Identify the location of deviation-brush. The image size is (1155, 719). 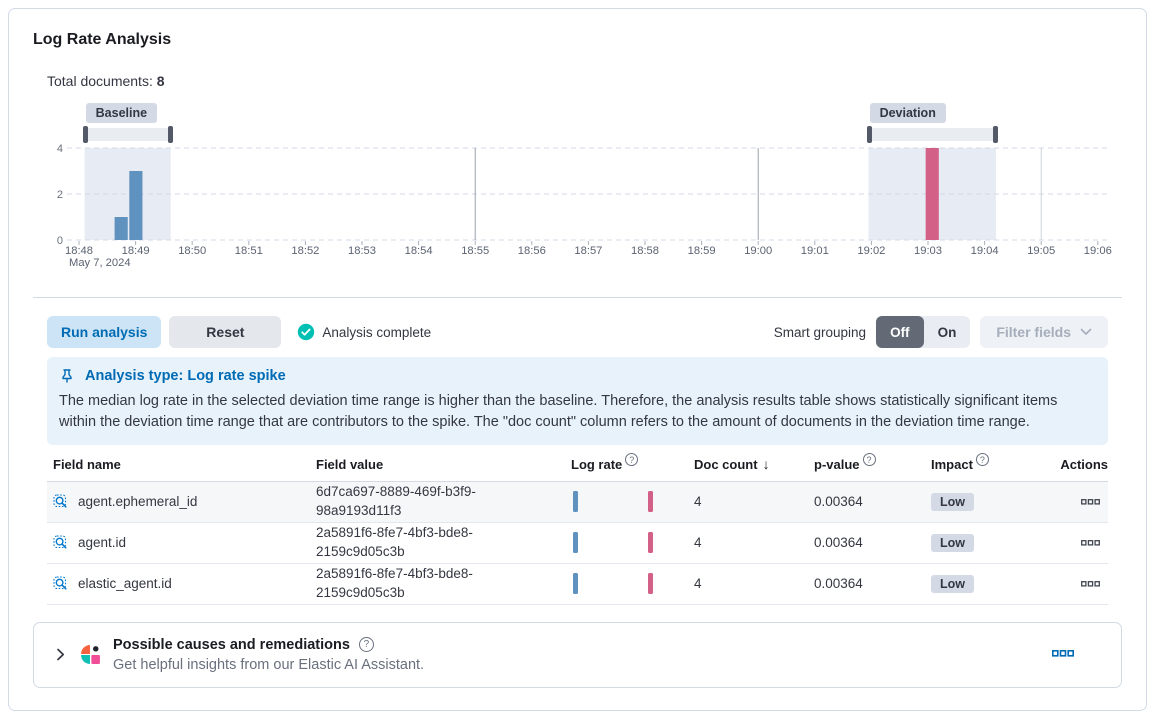
(932, 134).